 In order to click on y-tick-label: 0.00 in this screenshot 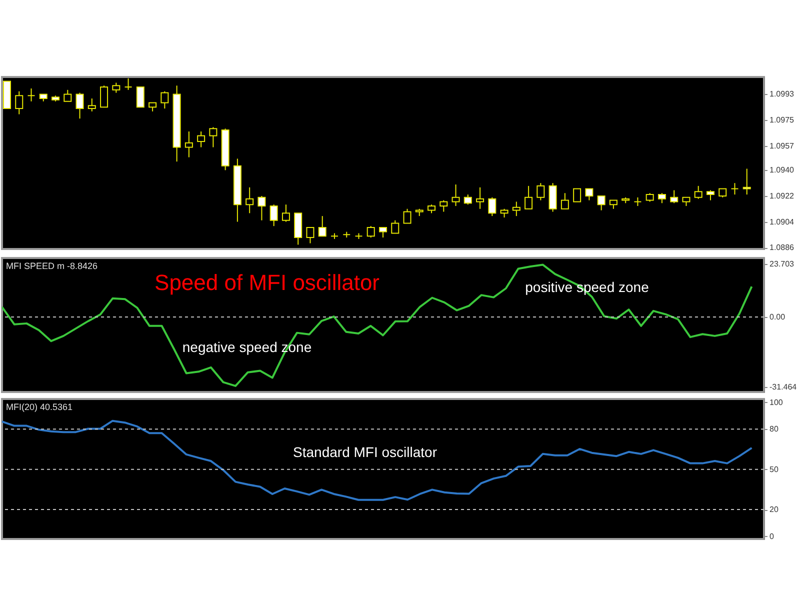, I will do `click(778, 317)`.